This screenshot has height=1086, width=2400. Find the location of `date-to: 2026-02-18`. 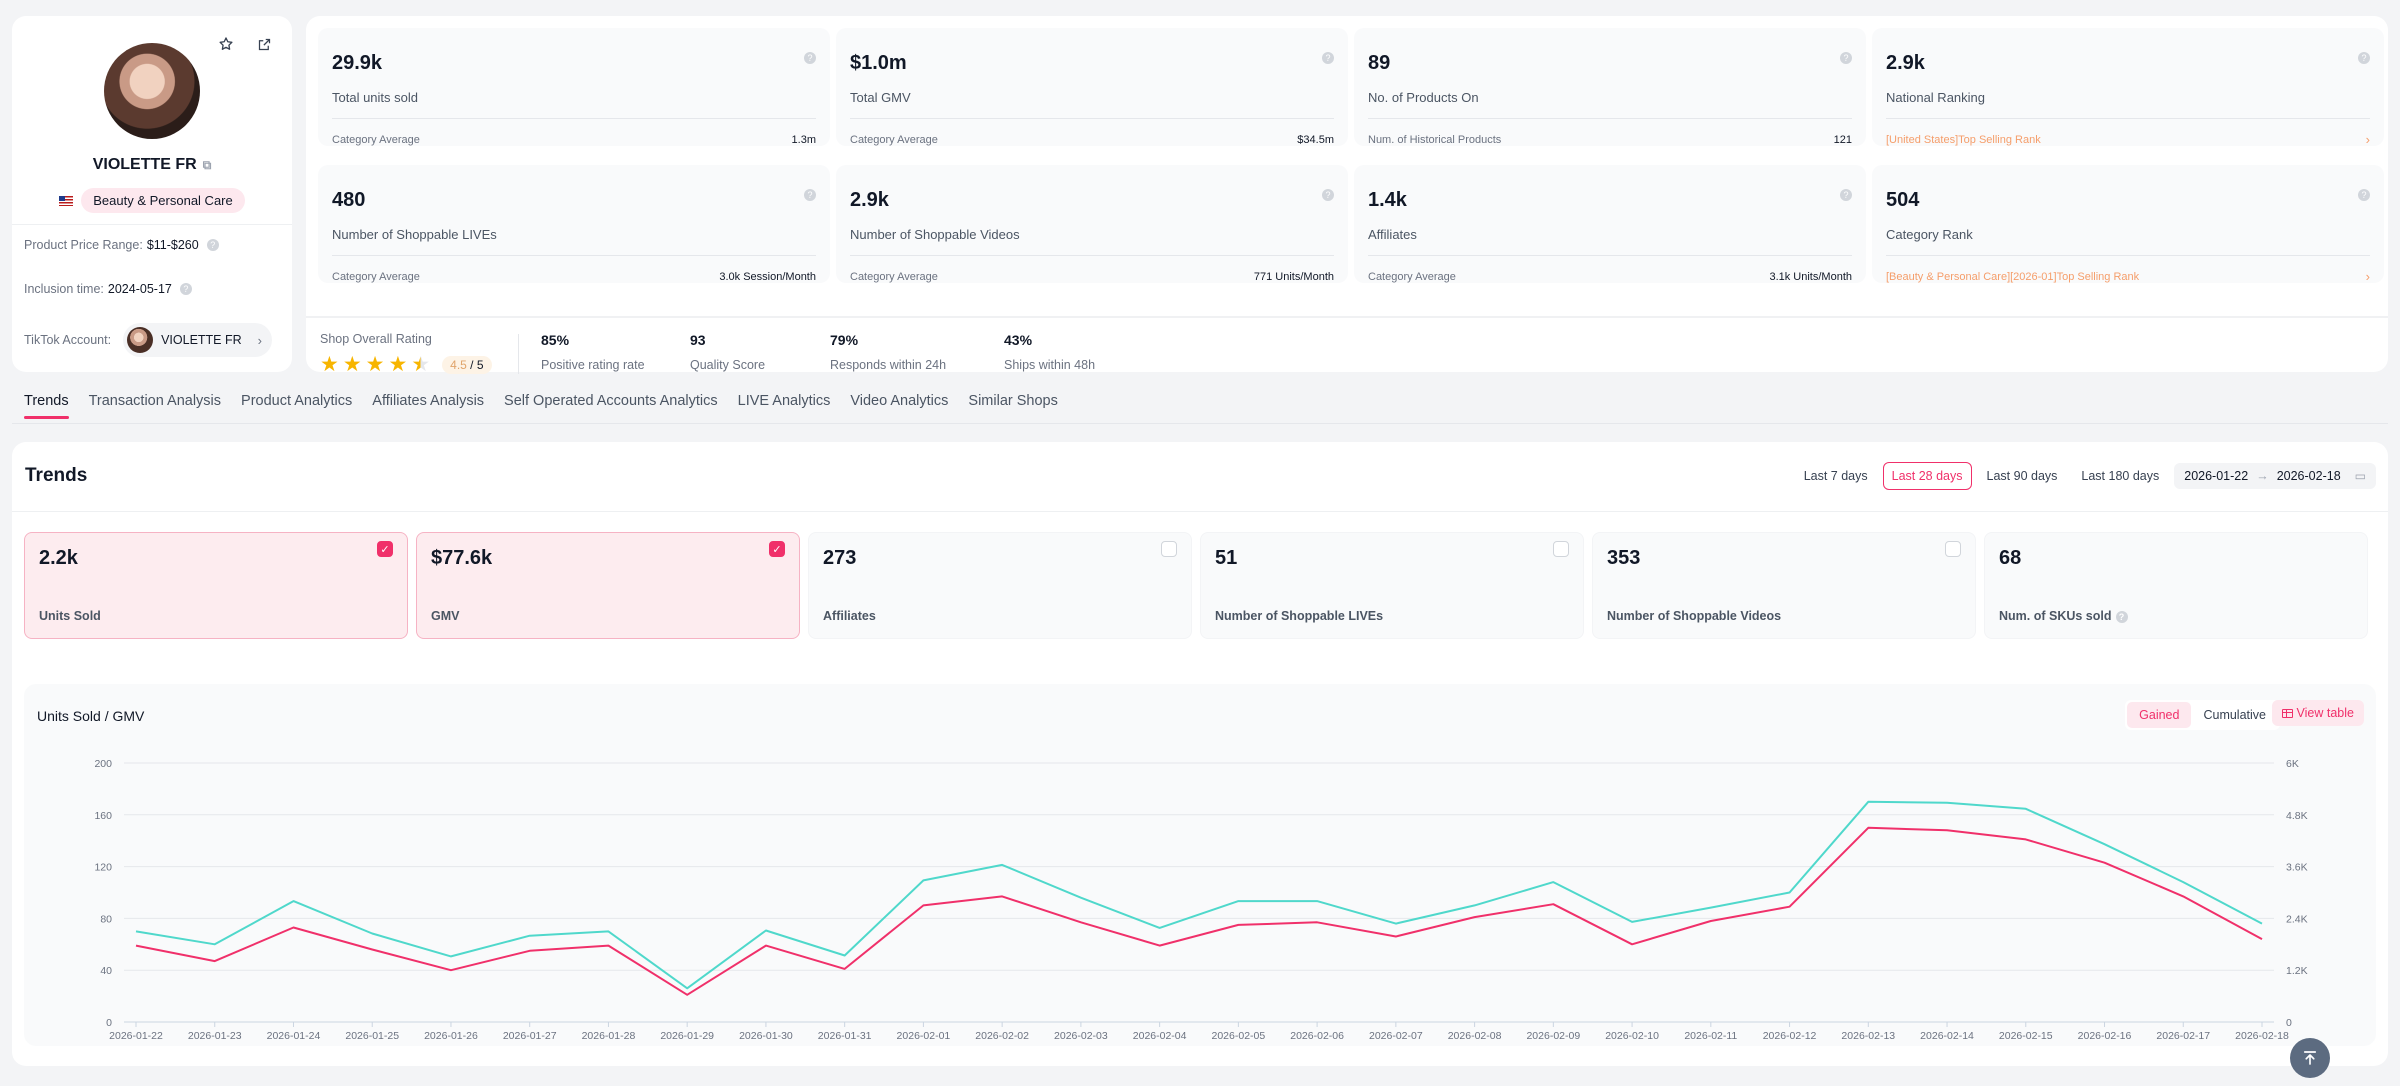

date-to: 2026-02-18 is located at coordinates (2308, 476).